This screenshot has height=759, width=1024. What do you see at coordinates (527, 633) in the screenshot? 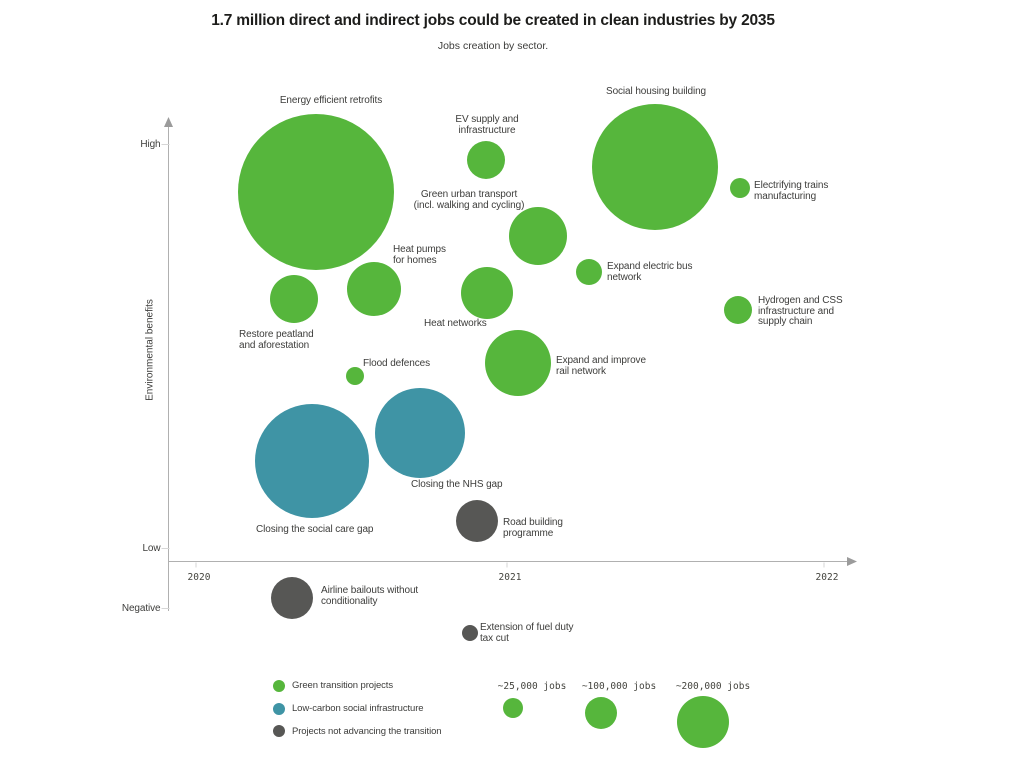
I see `bubble-label-extension-of-fuel-duty-tax-cut: Extension of fuel duty tax cut` at bounding box center [527, 633].